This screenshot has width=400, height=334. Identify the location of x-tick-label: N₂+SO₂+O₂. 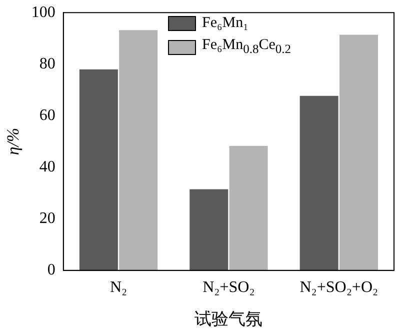
(339, 287).